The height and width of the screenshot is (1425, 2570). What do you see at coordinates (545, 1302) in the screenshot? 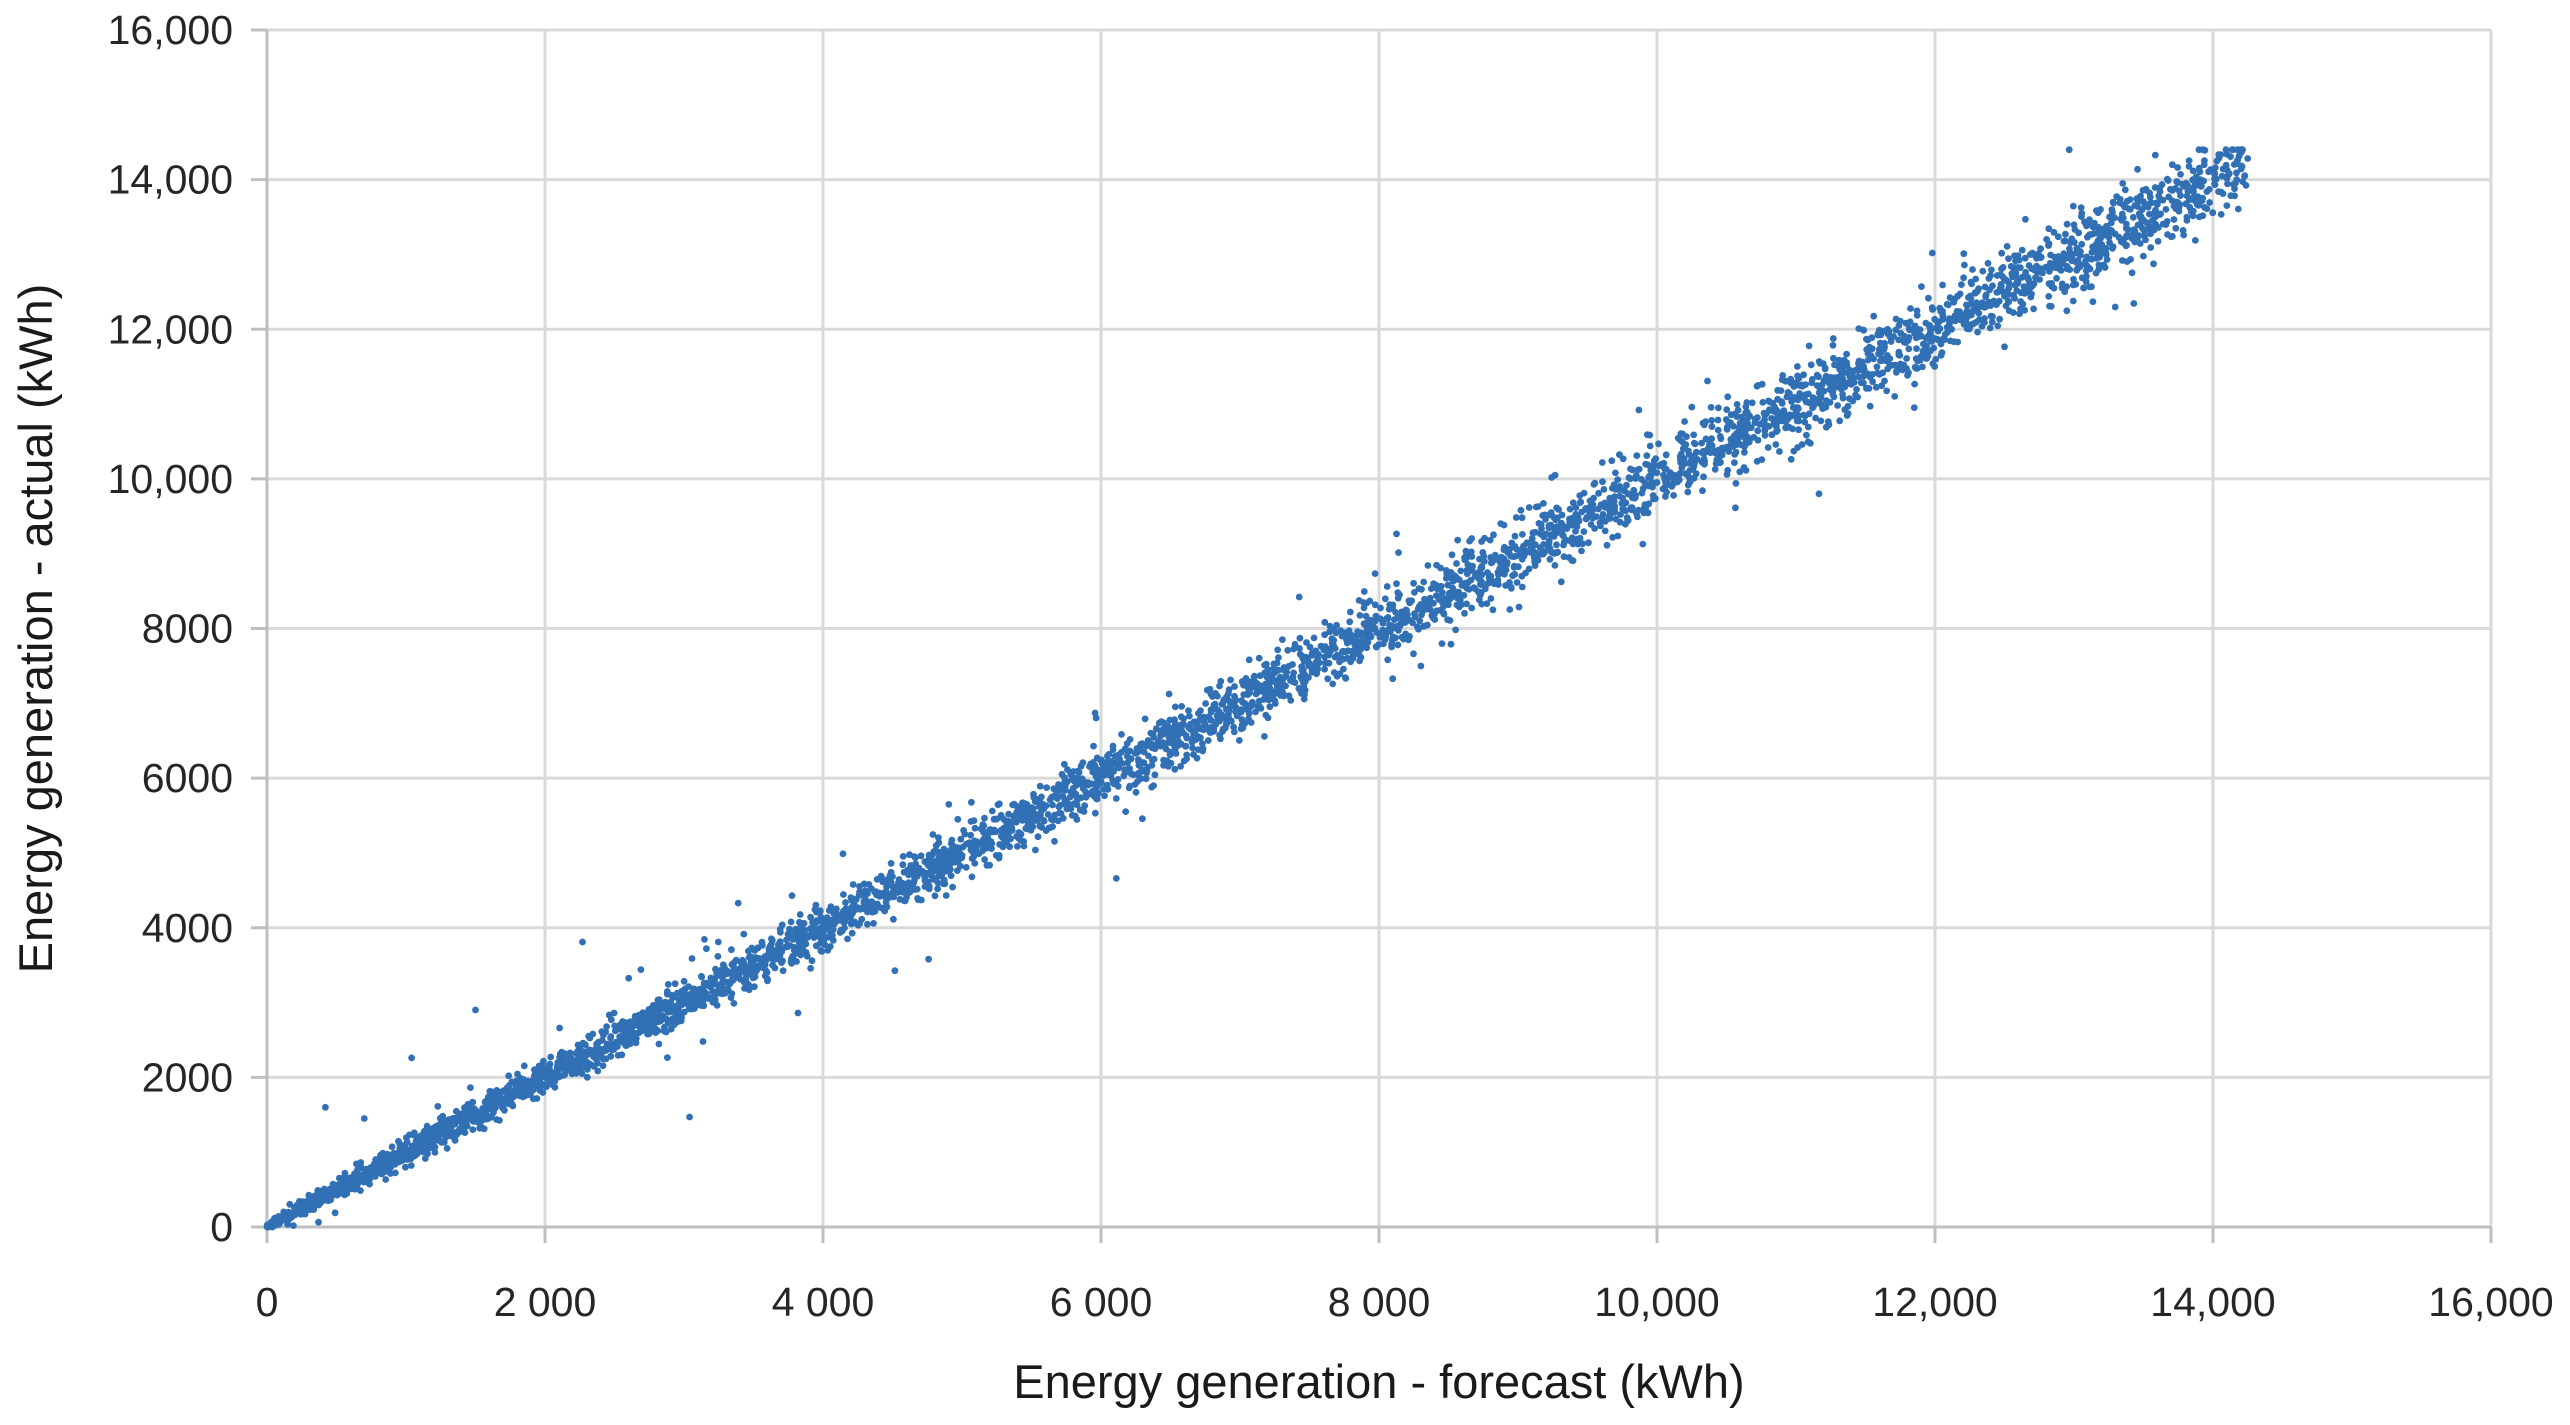
I see `x-tick-label: 2 000` at bounding box center [545, 1302].